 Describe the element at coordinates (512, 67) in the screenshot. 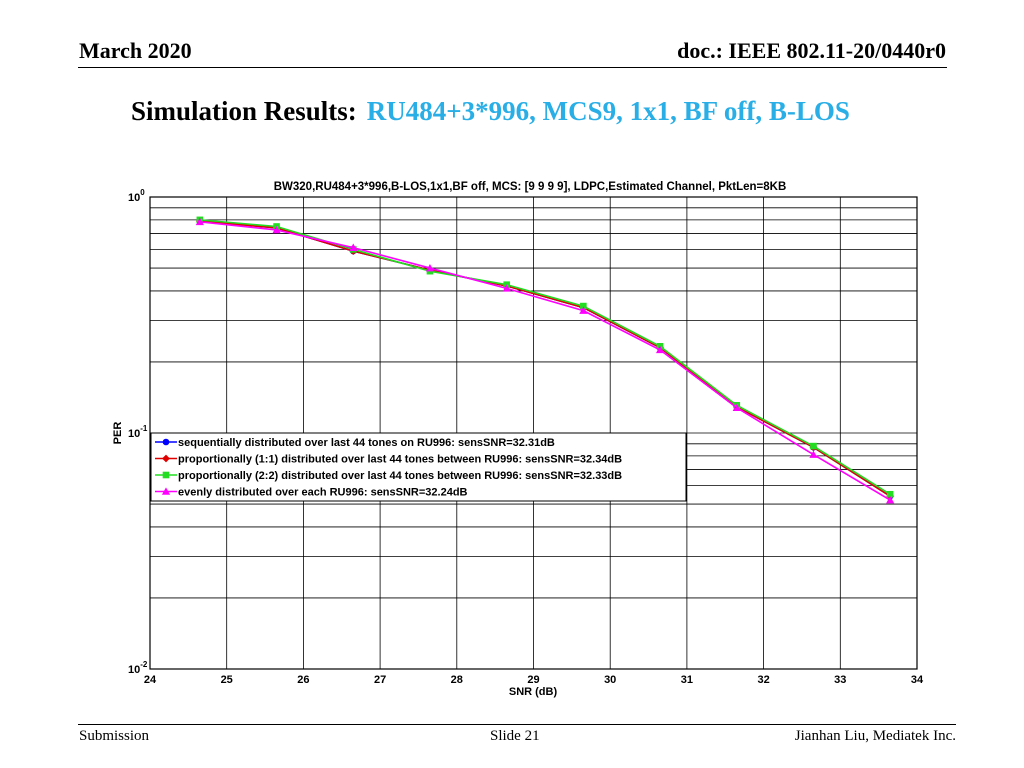

I see `header-rule` at that location.